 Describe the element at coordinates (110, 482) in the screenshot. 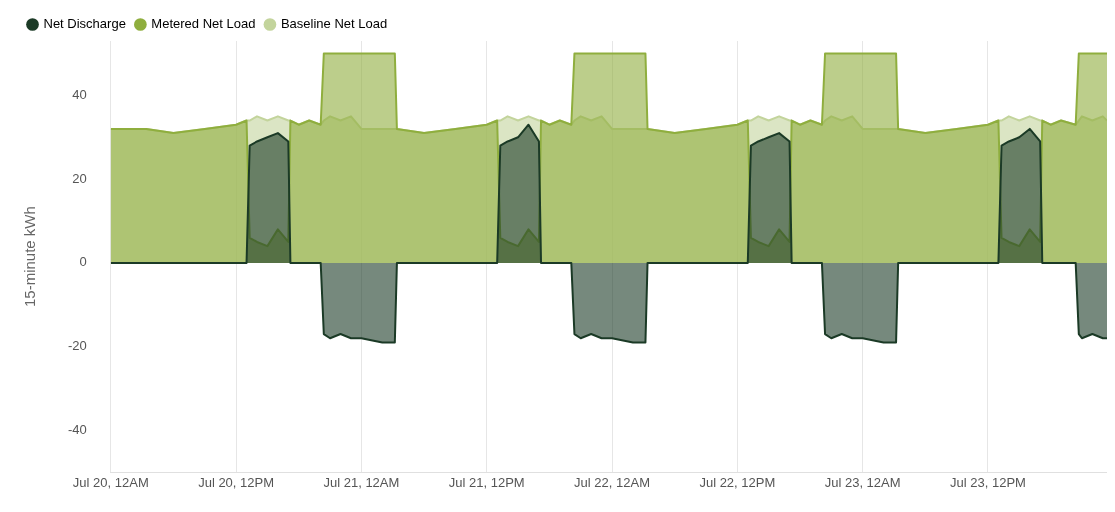

I see `x-tick-label: Jul 20, 12AM` at that location.